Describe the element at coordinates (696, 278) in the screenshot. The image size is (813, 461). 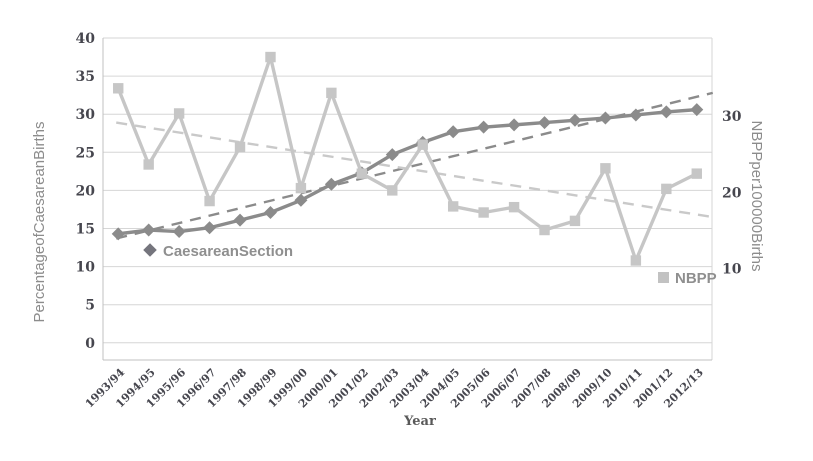
I see `legend-label-nbpp: NBPP` at that location.